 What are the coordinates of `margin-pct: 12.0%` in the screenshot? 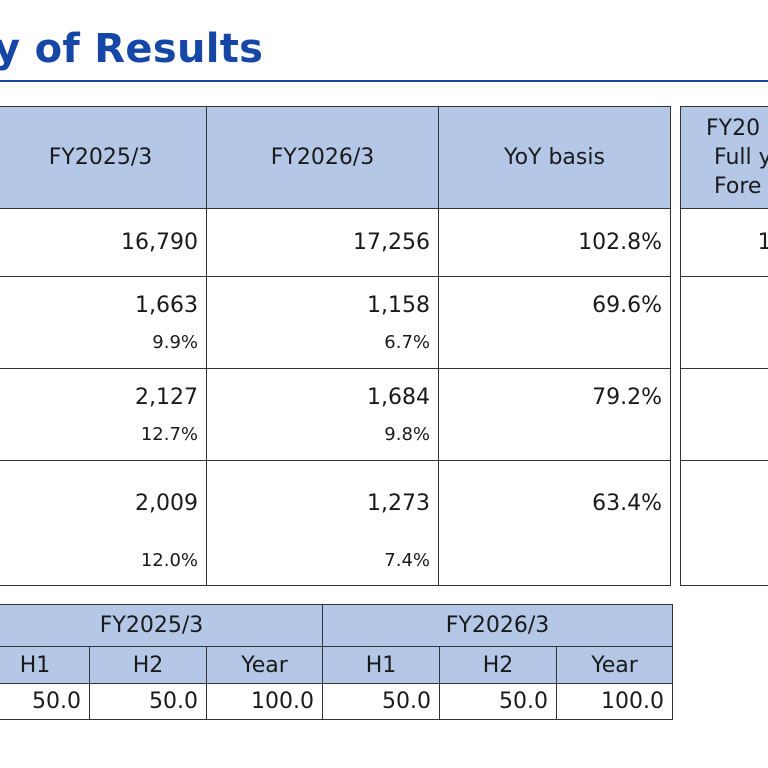 It's located at (169, 560).